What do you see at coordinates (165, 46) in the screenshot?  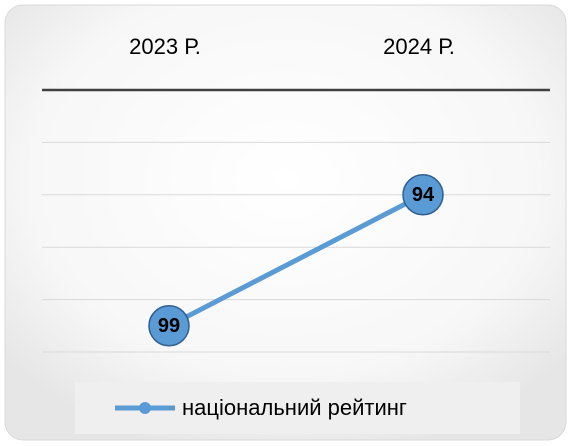 I see `x-tick-label: 2023 Р.` at bounding box center [165, 46].